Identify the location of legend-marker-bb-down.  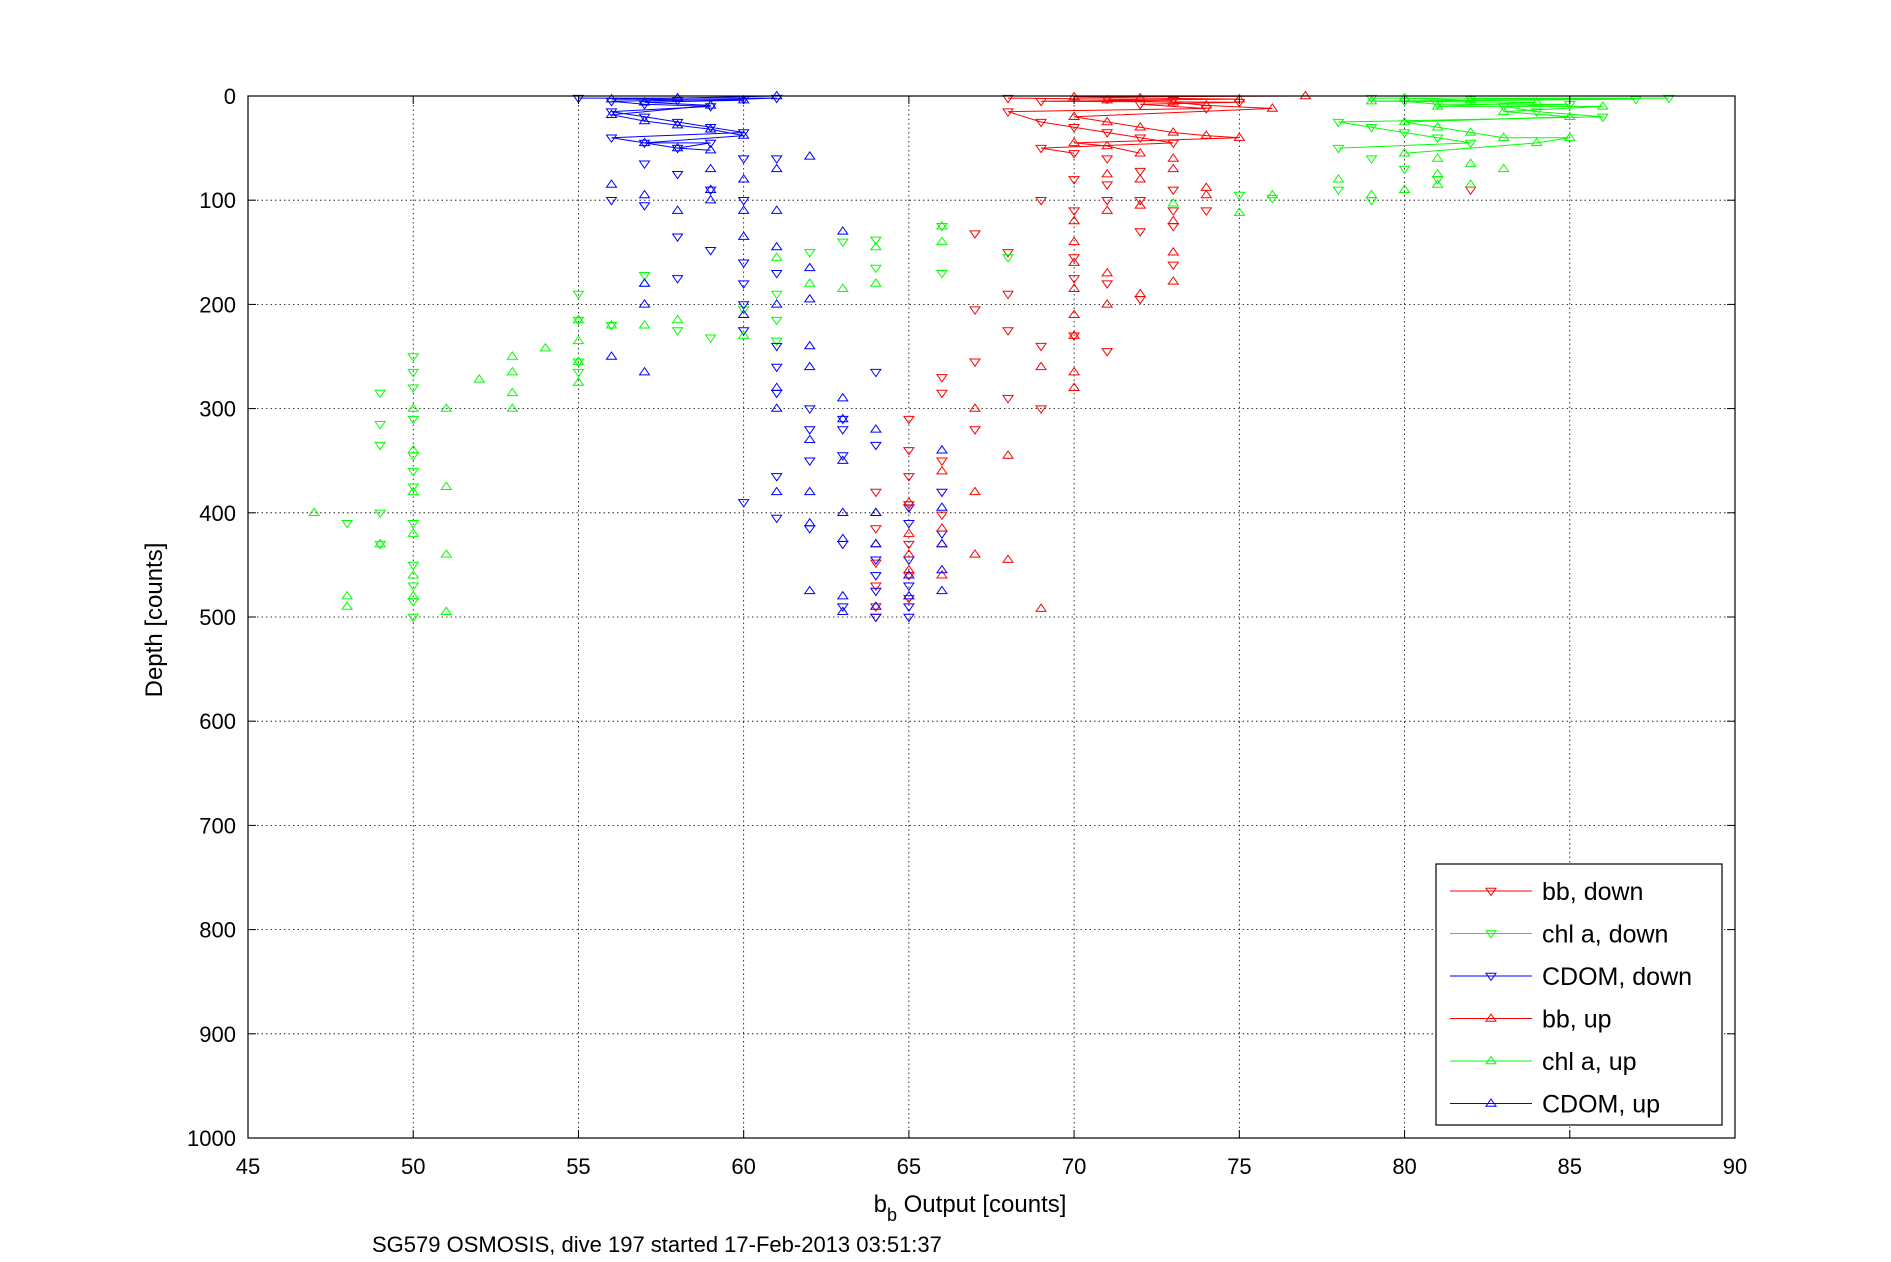
(1491, 892).